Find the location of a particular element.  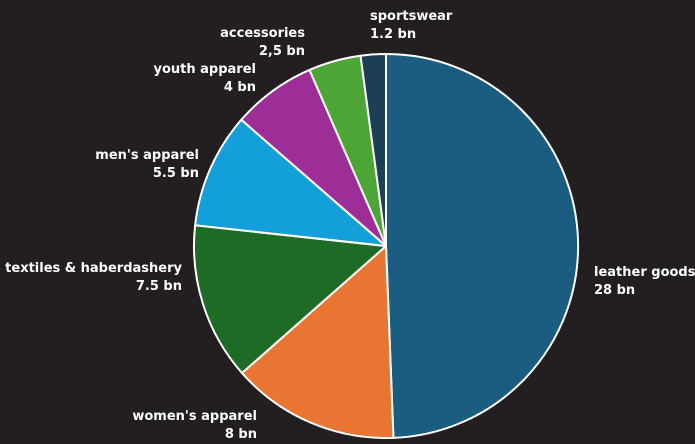

pie-slice-women-s-apparel is located at coordinates (318, 342).